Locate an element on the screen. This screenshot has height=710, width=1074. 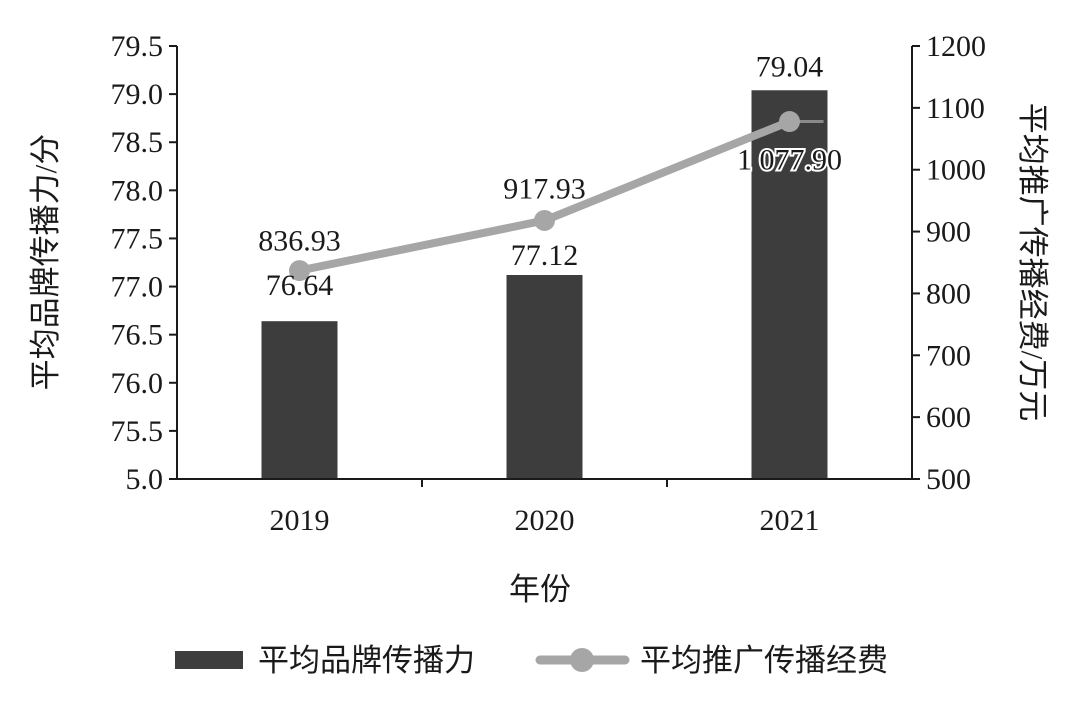
bar-2020 is located at coordinates (544, 377).